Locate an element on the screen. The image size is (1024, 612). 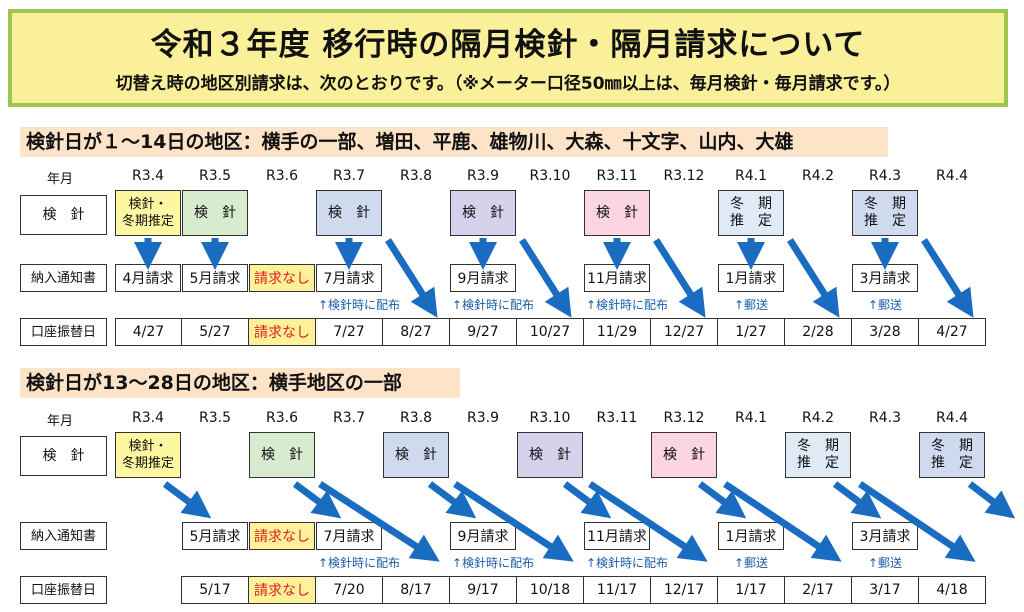
row-label-notice: 納入通知書 is located at coordinates (63, 536).